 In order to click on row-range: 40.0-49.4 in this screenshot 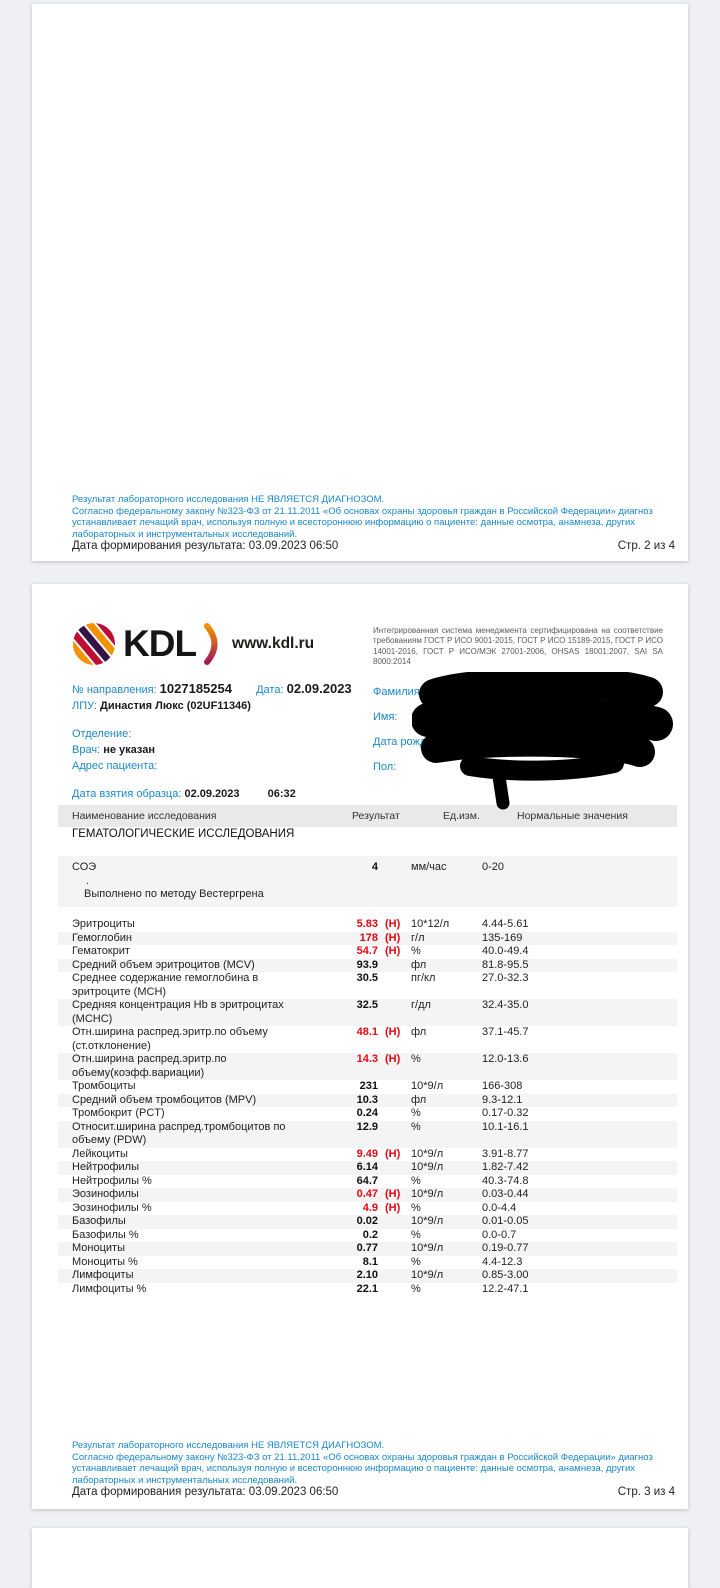, I will do `click(505, 951)`.